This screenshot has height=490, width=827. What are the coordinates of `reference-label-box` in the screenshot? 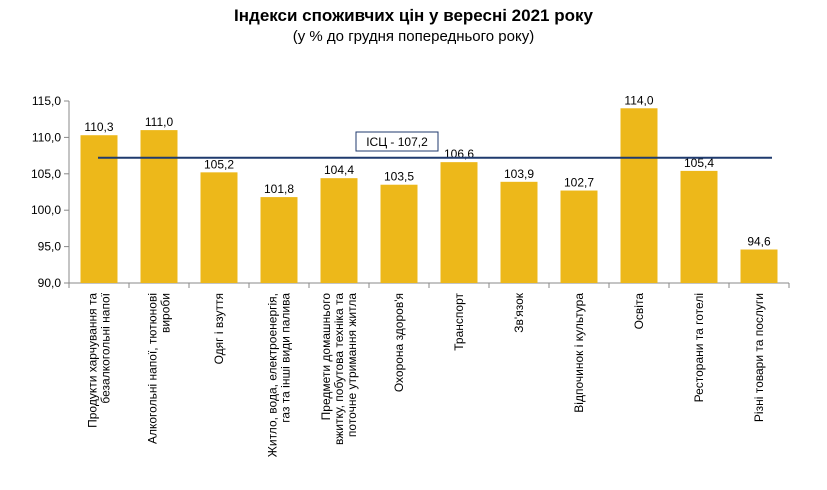 It's located at (397, 141).